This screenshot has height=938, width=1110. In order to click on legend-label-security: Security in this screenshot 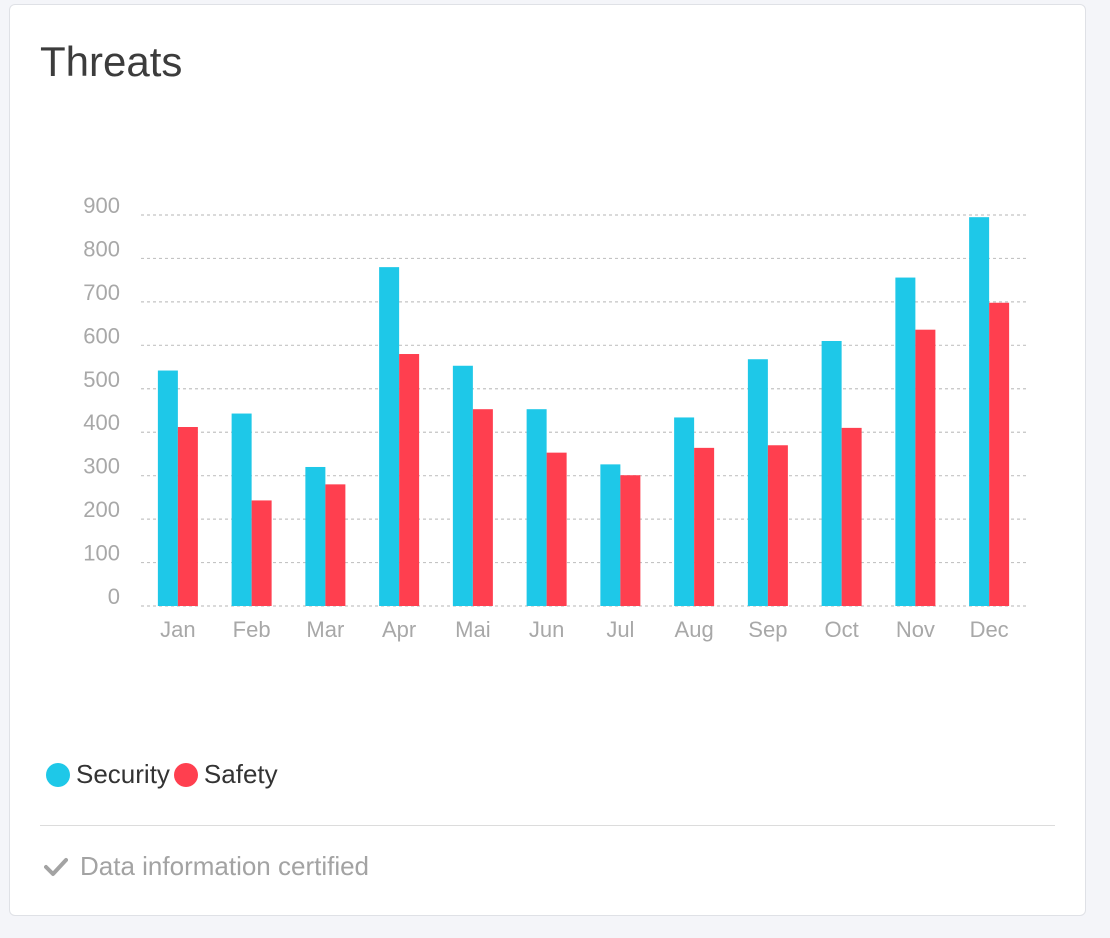, I will do `click(123, 774)`.